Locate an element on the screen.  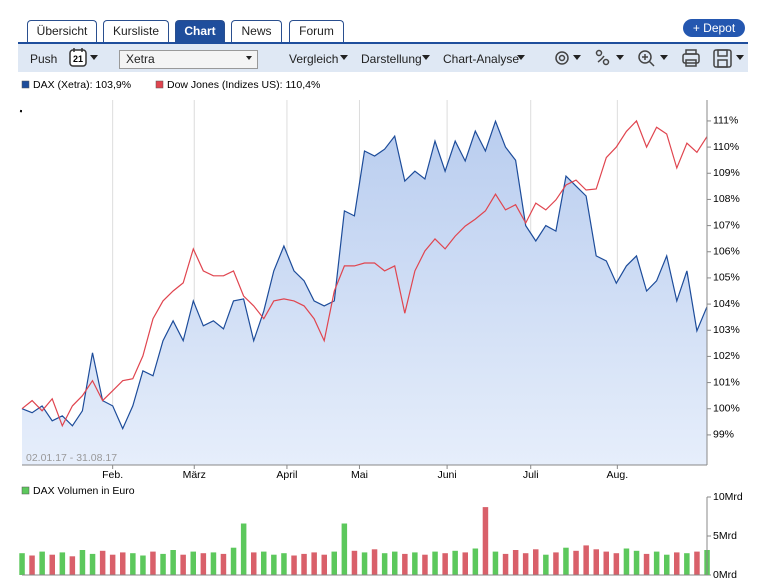
y-tick-label: 107% is located at coordinates (726, 225).